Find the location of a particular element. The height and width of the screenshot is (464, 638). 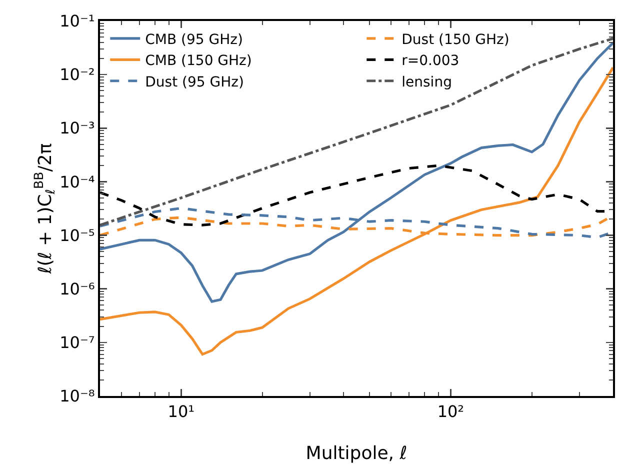

y-tick-label: 10⁻¹ is located at coordinates (77, 21).